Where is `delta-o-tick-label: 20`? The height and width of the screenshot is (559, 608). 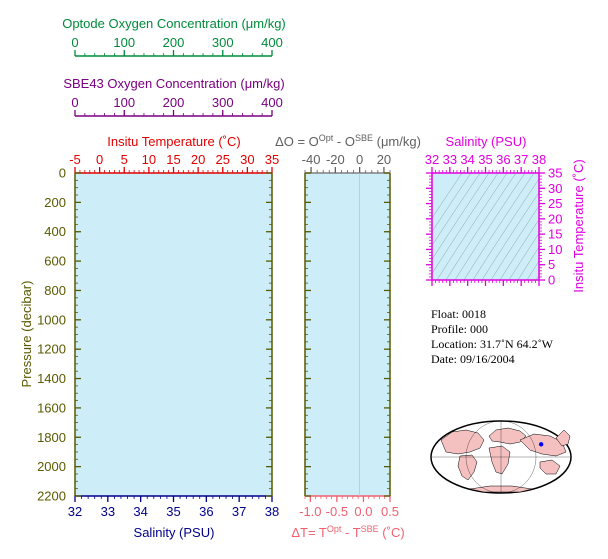
delta-o-tick-label: 20 is located at coordinates (384, 159).